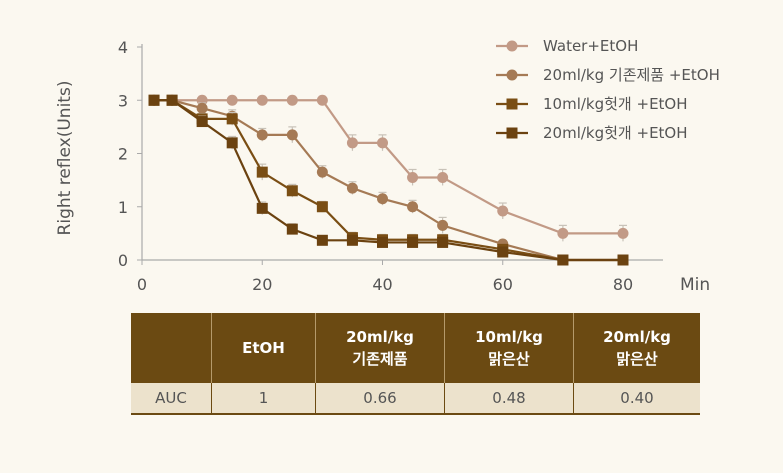 The image size is (783, 473). I want to click on x-tick-label: 20, so click(262, 284).